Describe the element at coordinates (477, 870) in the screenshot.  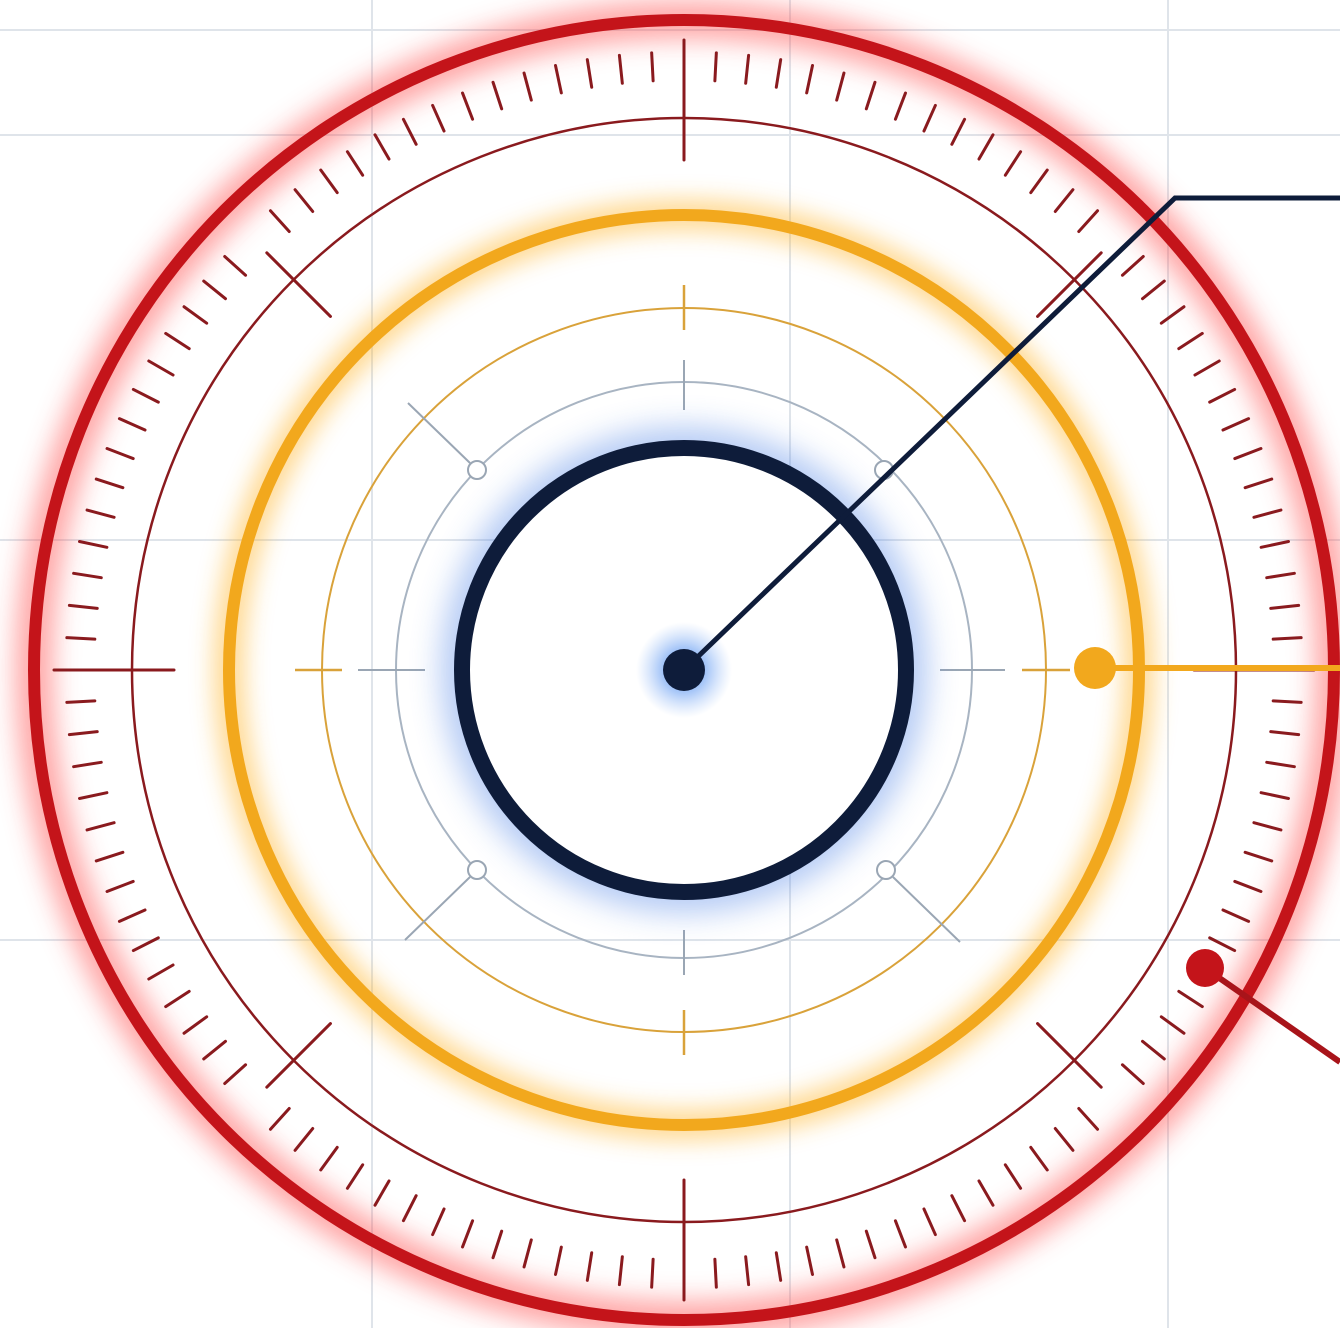
I see `node` at that location.